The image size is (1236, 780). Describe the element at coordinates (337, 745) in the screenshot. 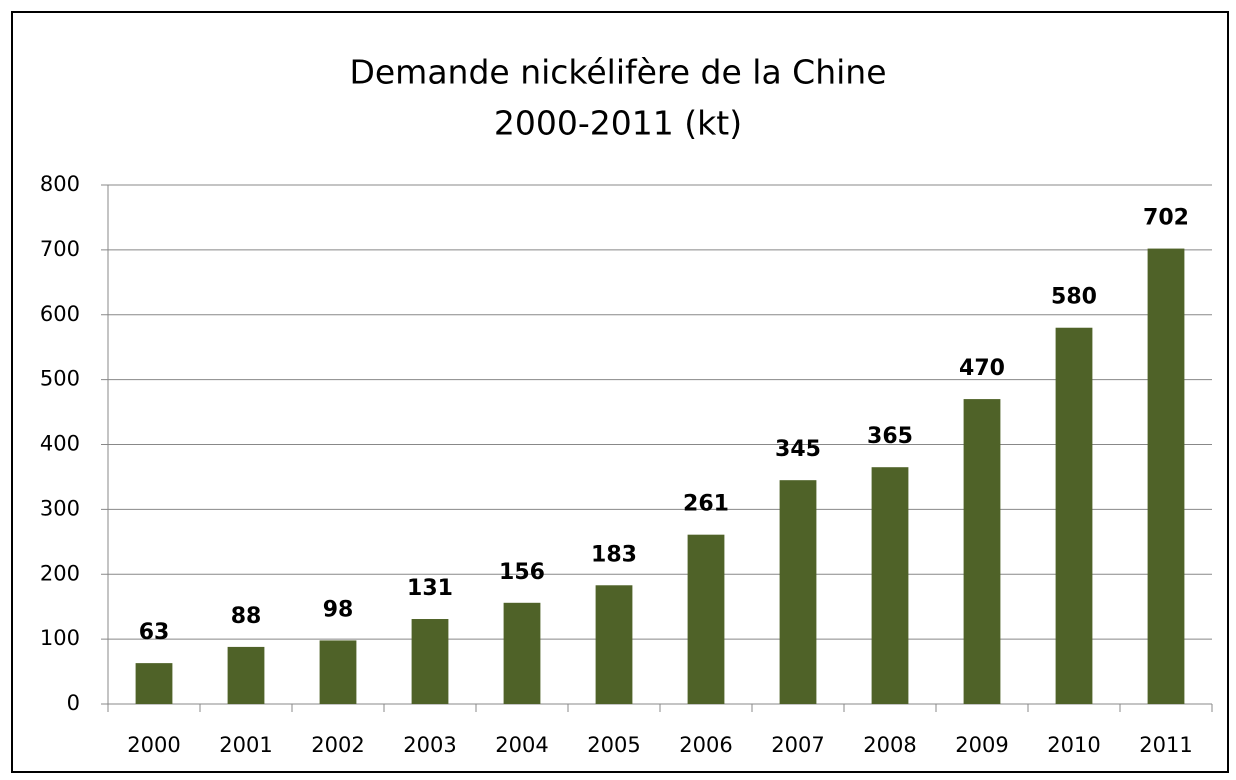

I see `x-tick-label: 2002` at that location.